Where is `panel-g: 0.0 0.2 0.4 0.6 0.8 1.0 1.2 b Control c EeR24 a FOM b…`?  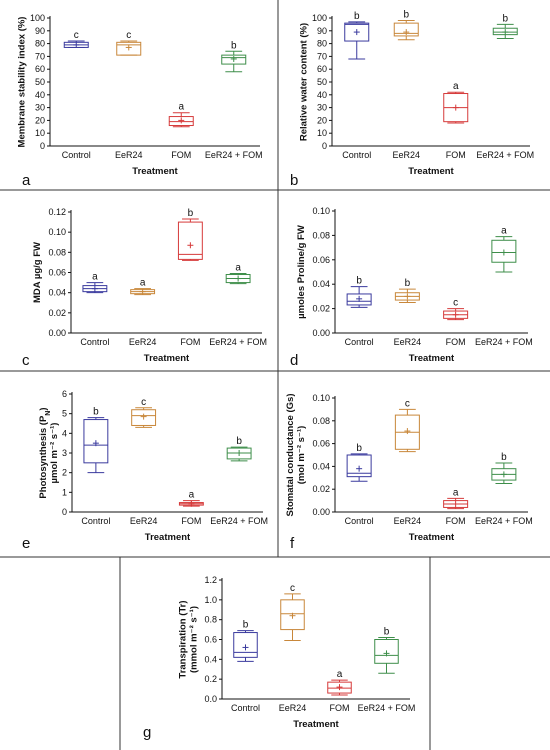 panel-g: 0.0 0.2 0.4 0.6 0.8 1.0 1.2 b Control c EeR24 a FOM b… is located at coordinates (279, 658).